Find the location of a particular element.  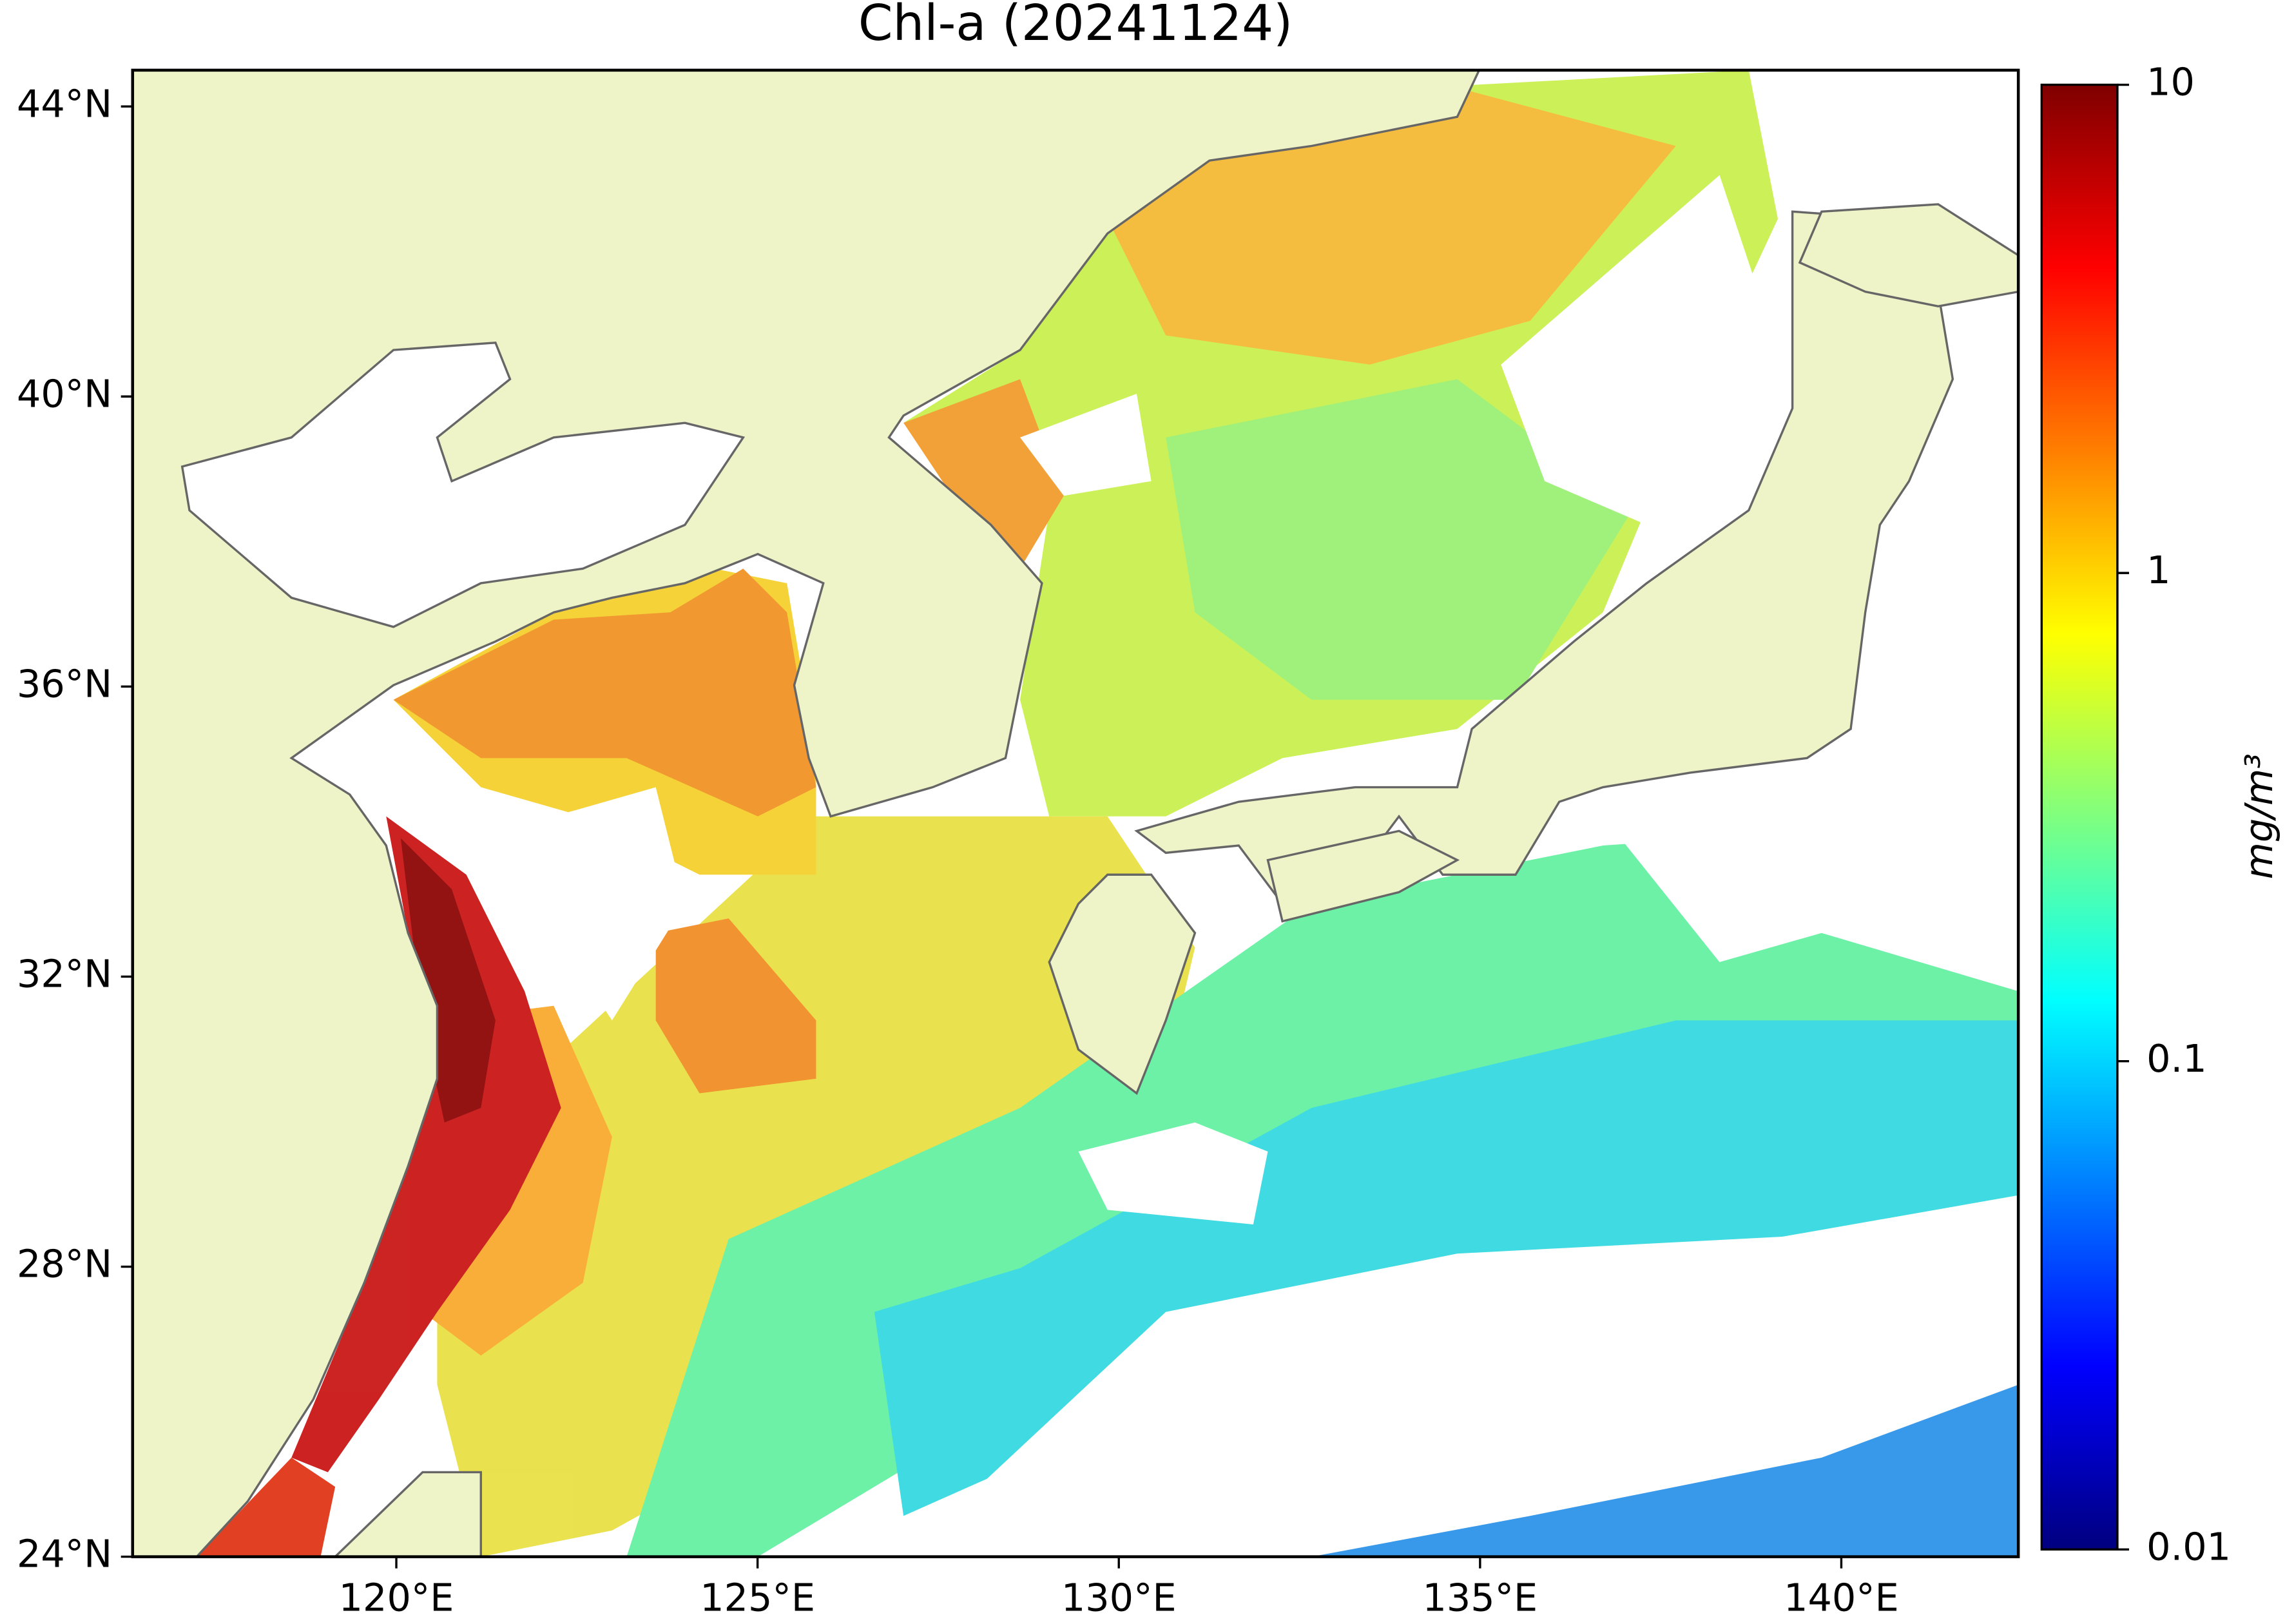

y-tick-label: 36°N is located at coordinates (64, 684).